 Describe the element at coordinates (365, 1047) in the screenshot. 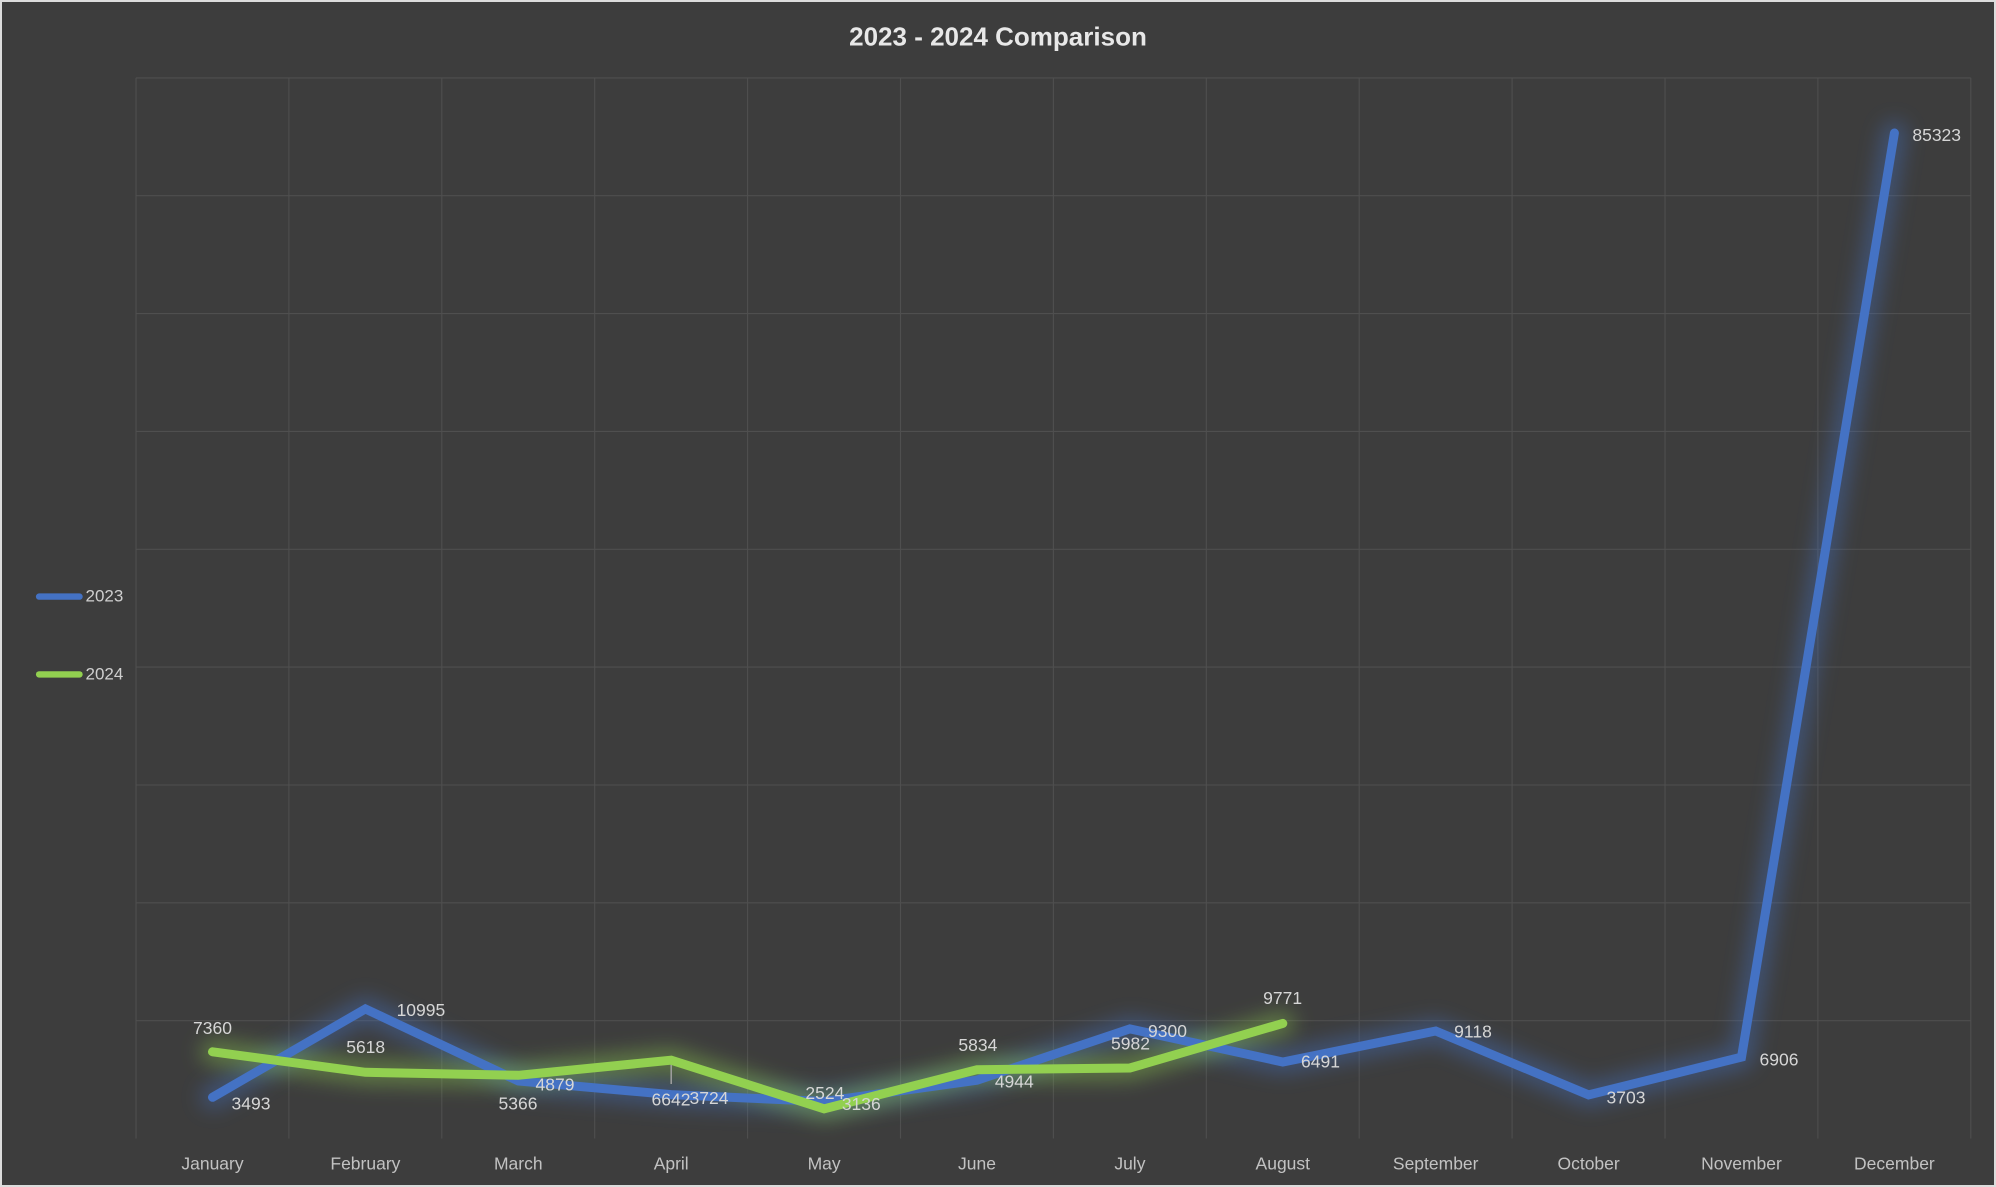

I see `svg-text: 5618` at that location.